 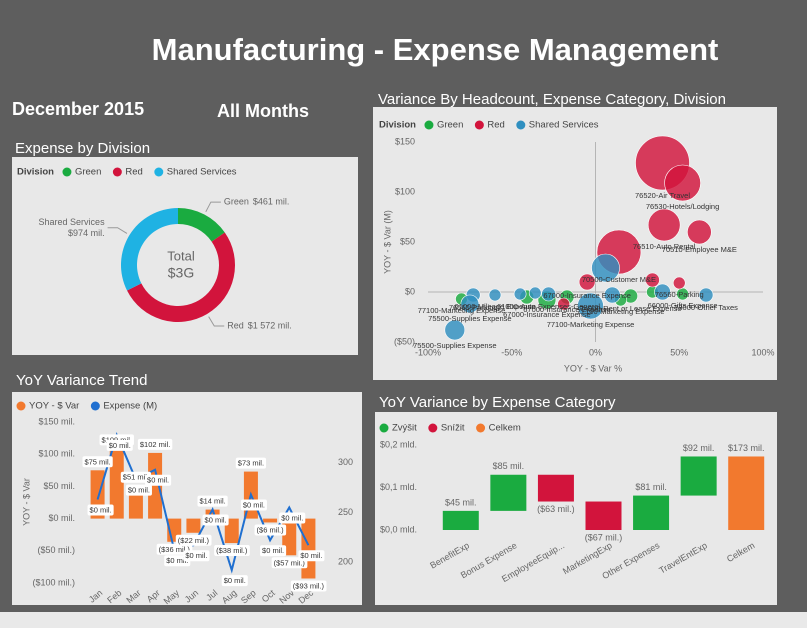 I want to click on bubble-label: 74000-Rent or Lease Expense, so click(x=631, y=308).